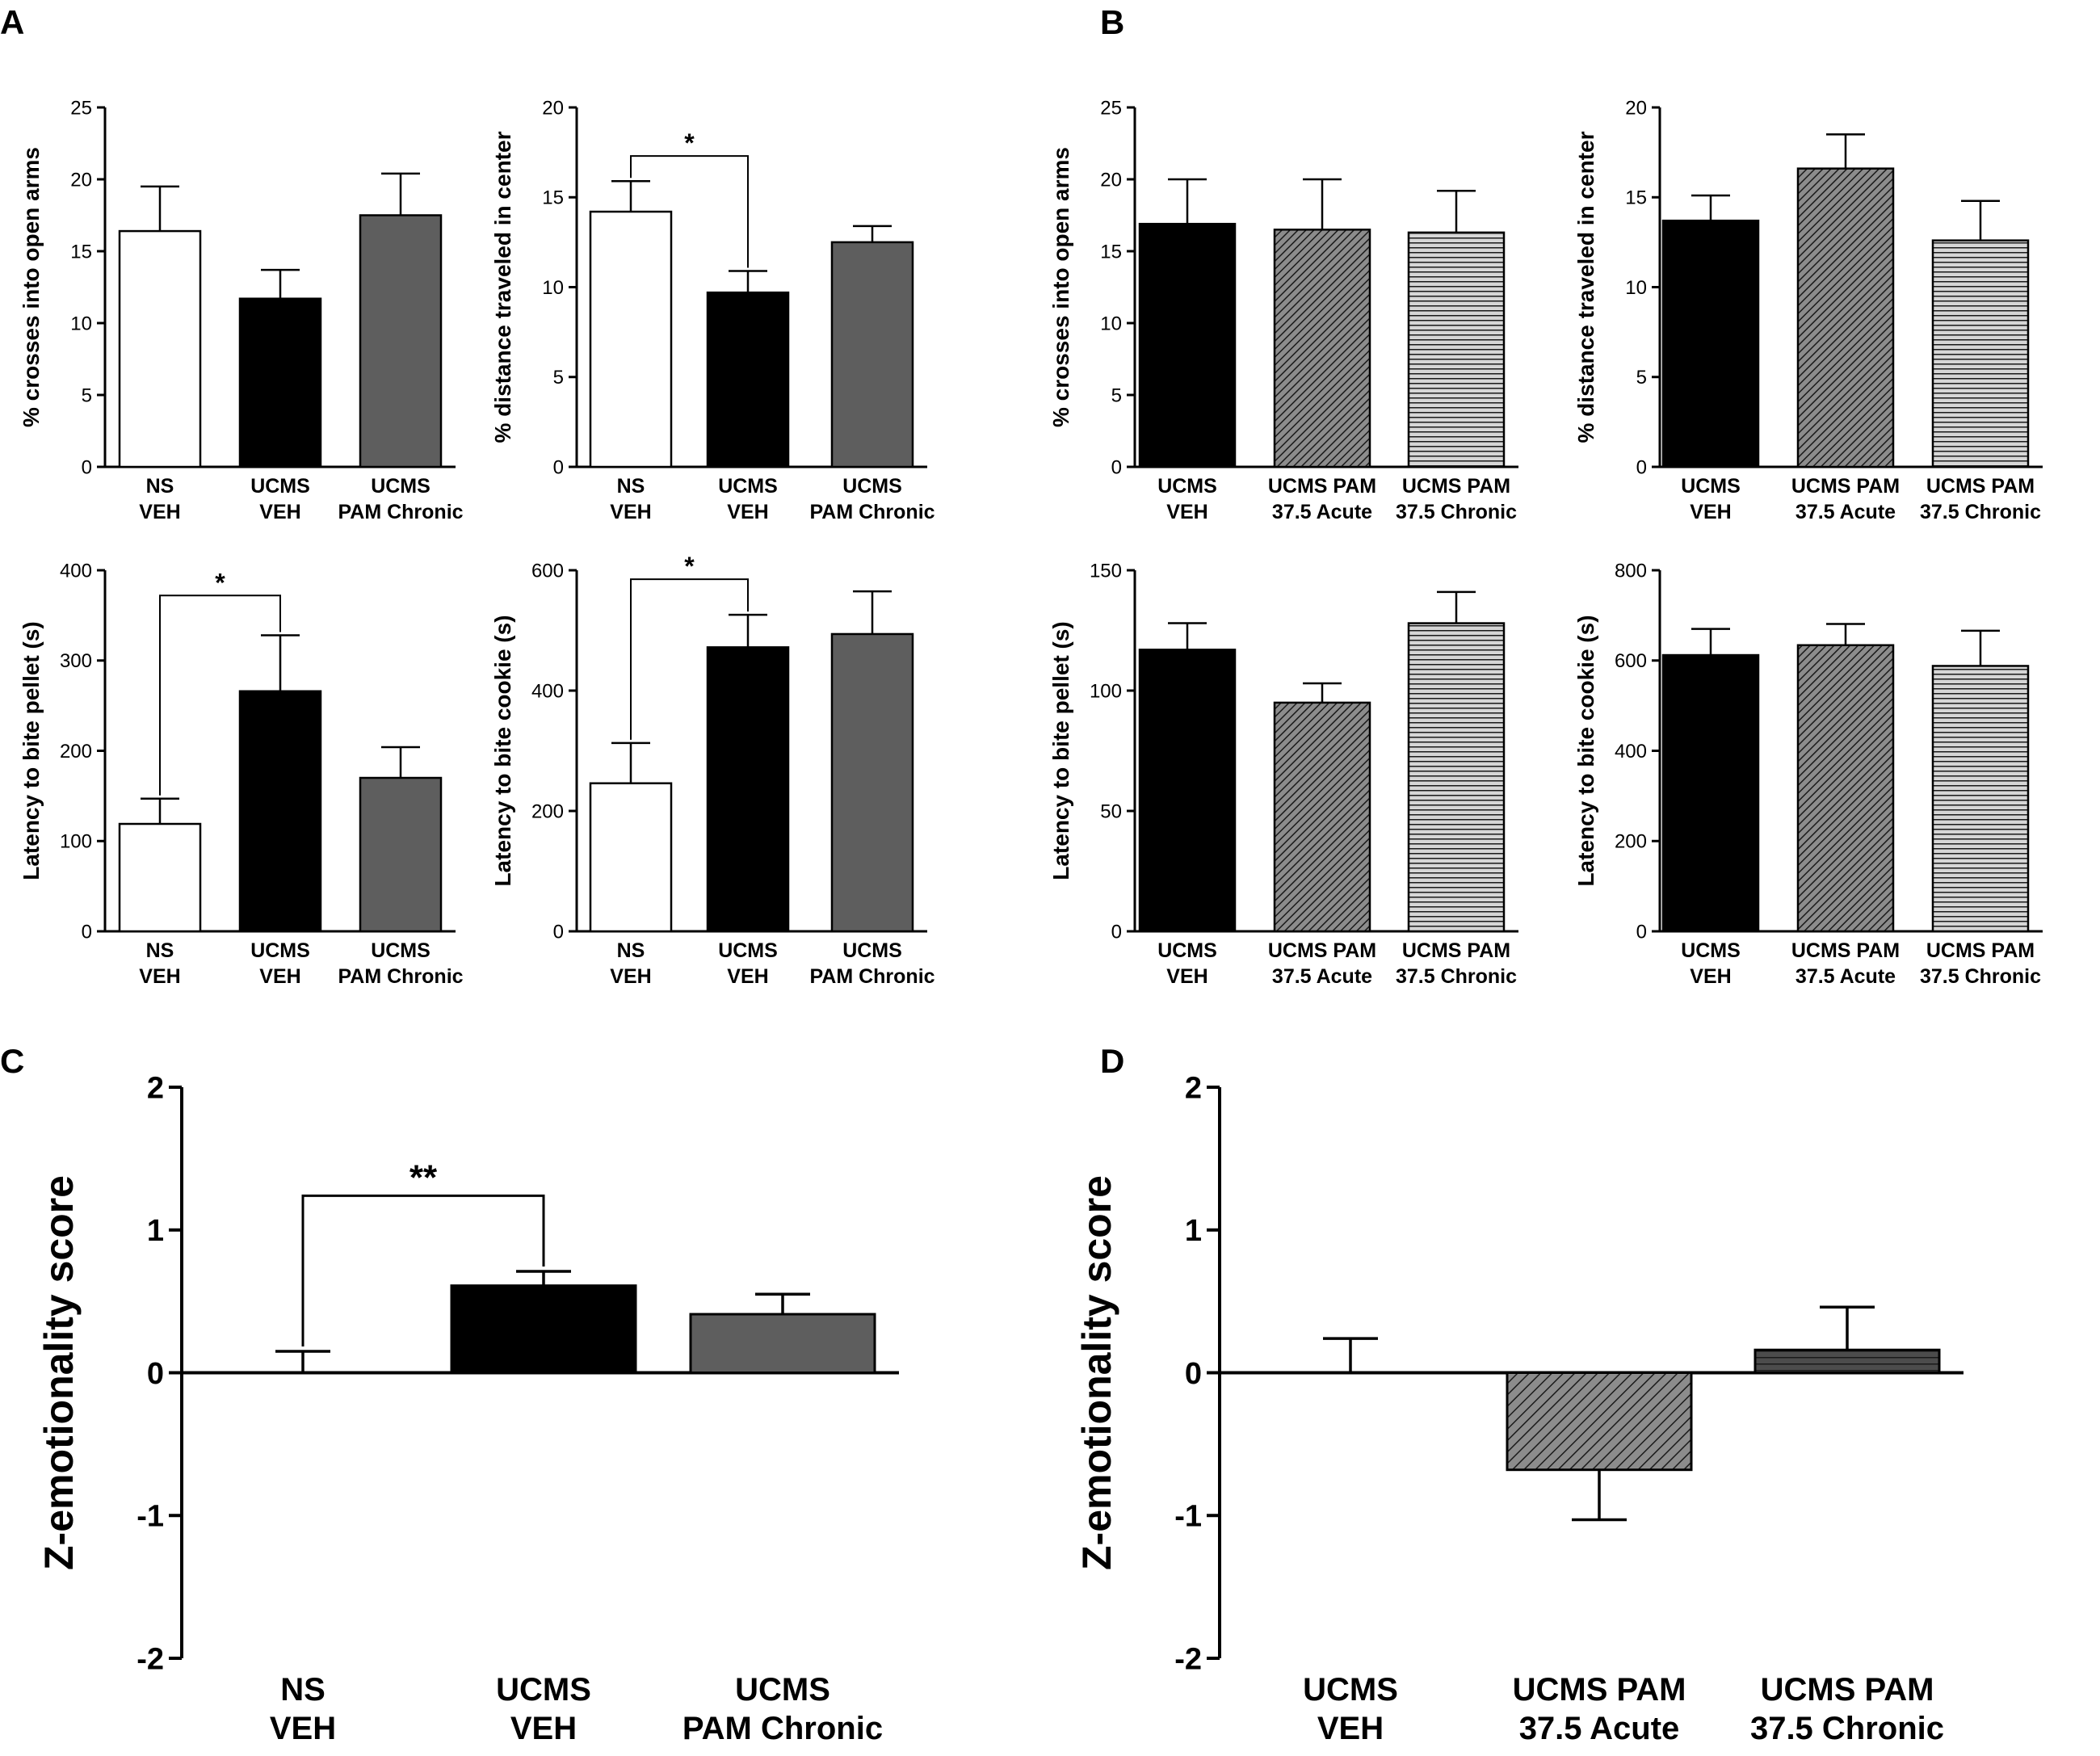  What do you see at coordinates (87, 467) in the screenshot?
I see `chart-a1-y-tick-label: 0` at bounding box center [87, 467].